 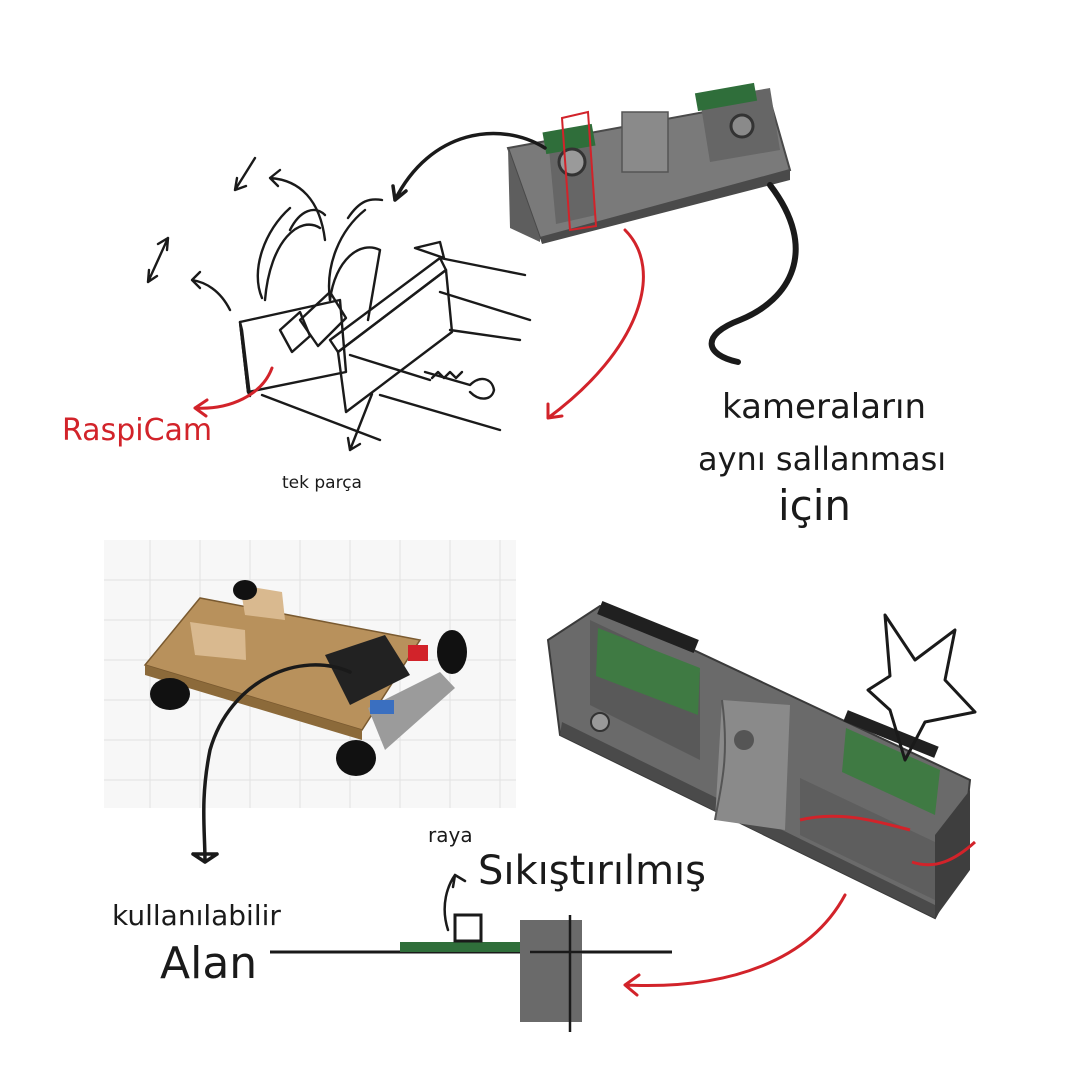 I want to click on kamera-label-line3: için, so click(x=814, y=505).